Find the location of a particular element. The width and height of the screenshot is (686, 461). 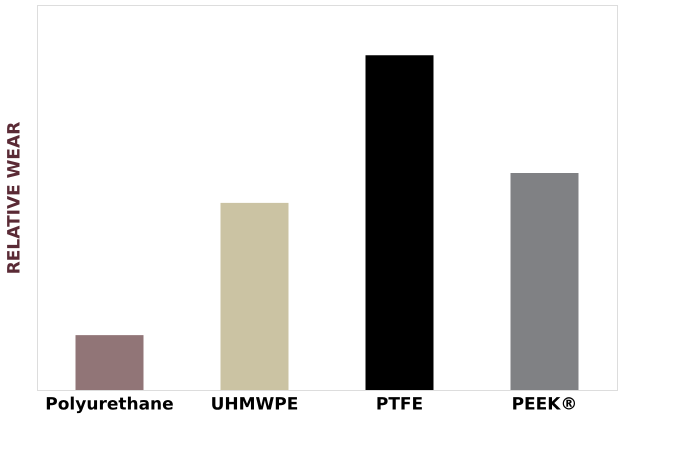

x-tick-label: Polyurethane is located at coordinates (109, 404).